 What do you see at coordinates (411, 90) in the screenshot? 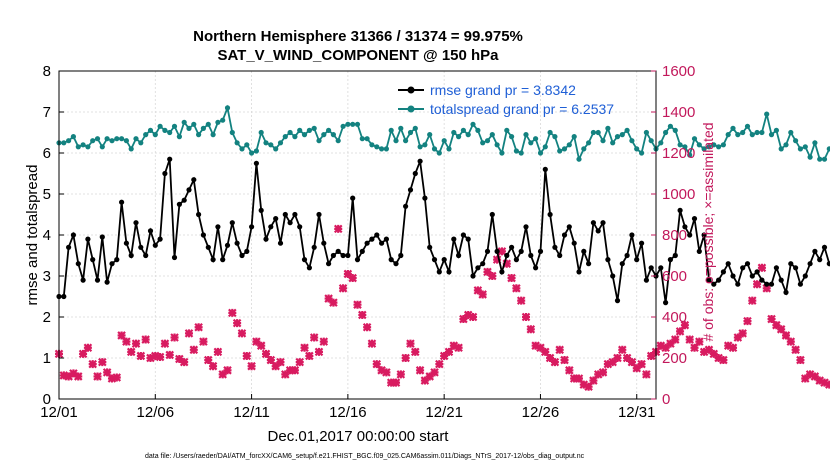
I see `legend-rmse-marker` at bounding box center [411, 90].